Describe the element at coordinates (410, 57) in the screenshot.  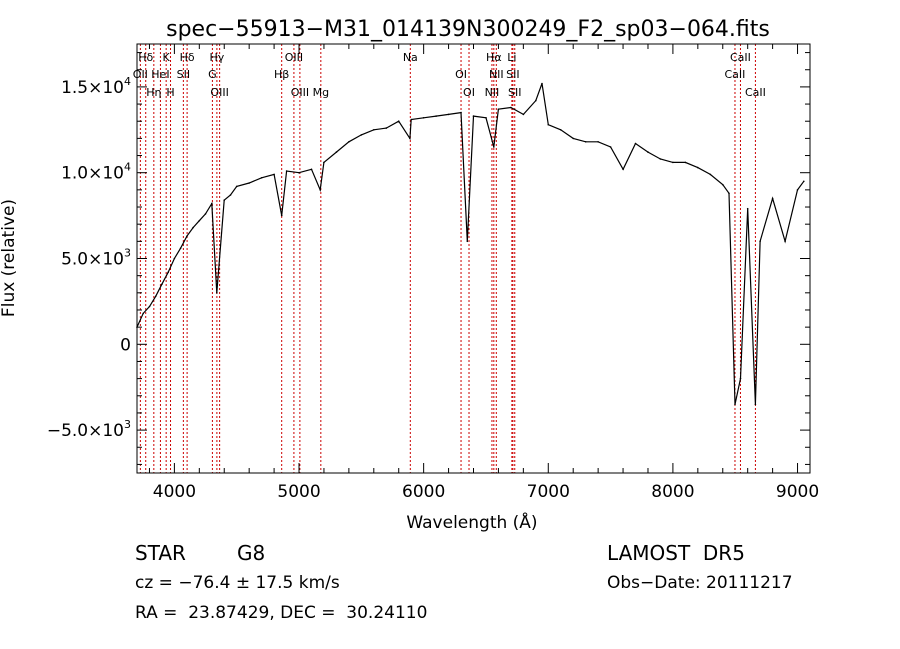
I see `line-label: Na` at that location.